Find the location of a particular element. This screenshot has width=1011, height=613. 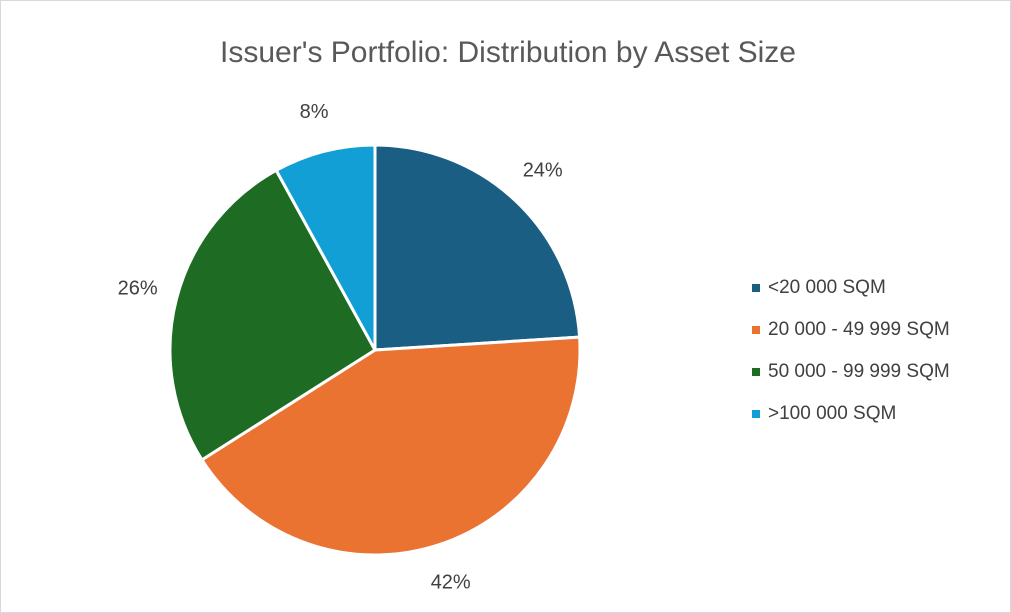

data-label: 8% is located at coordinates (314, 112).